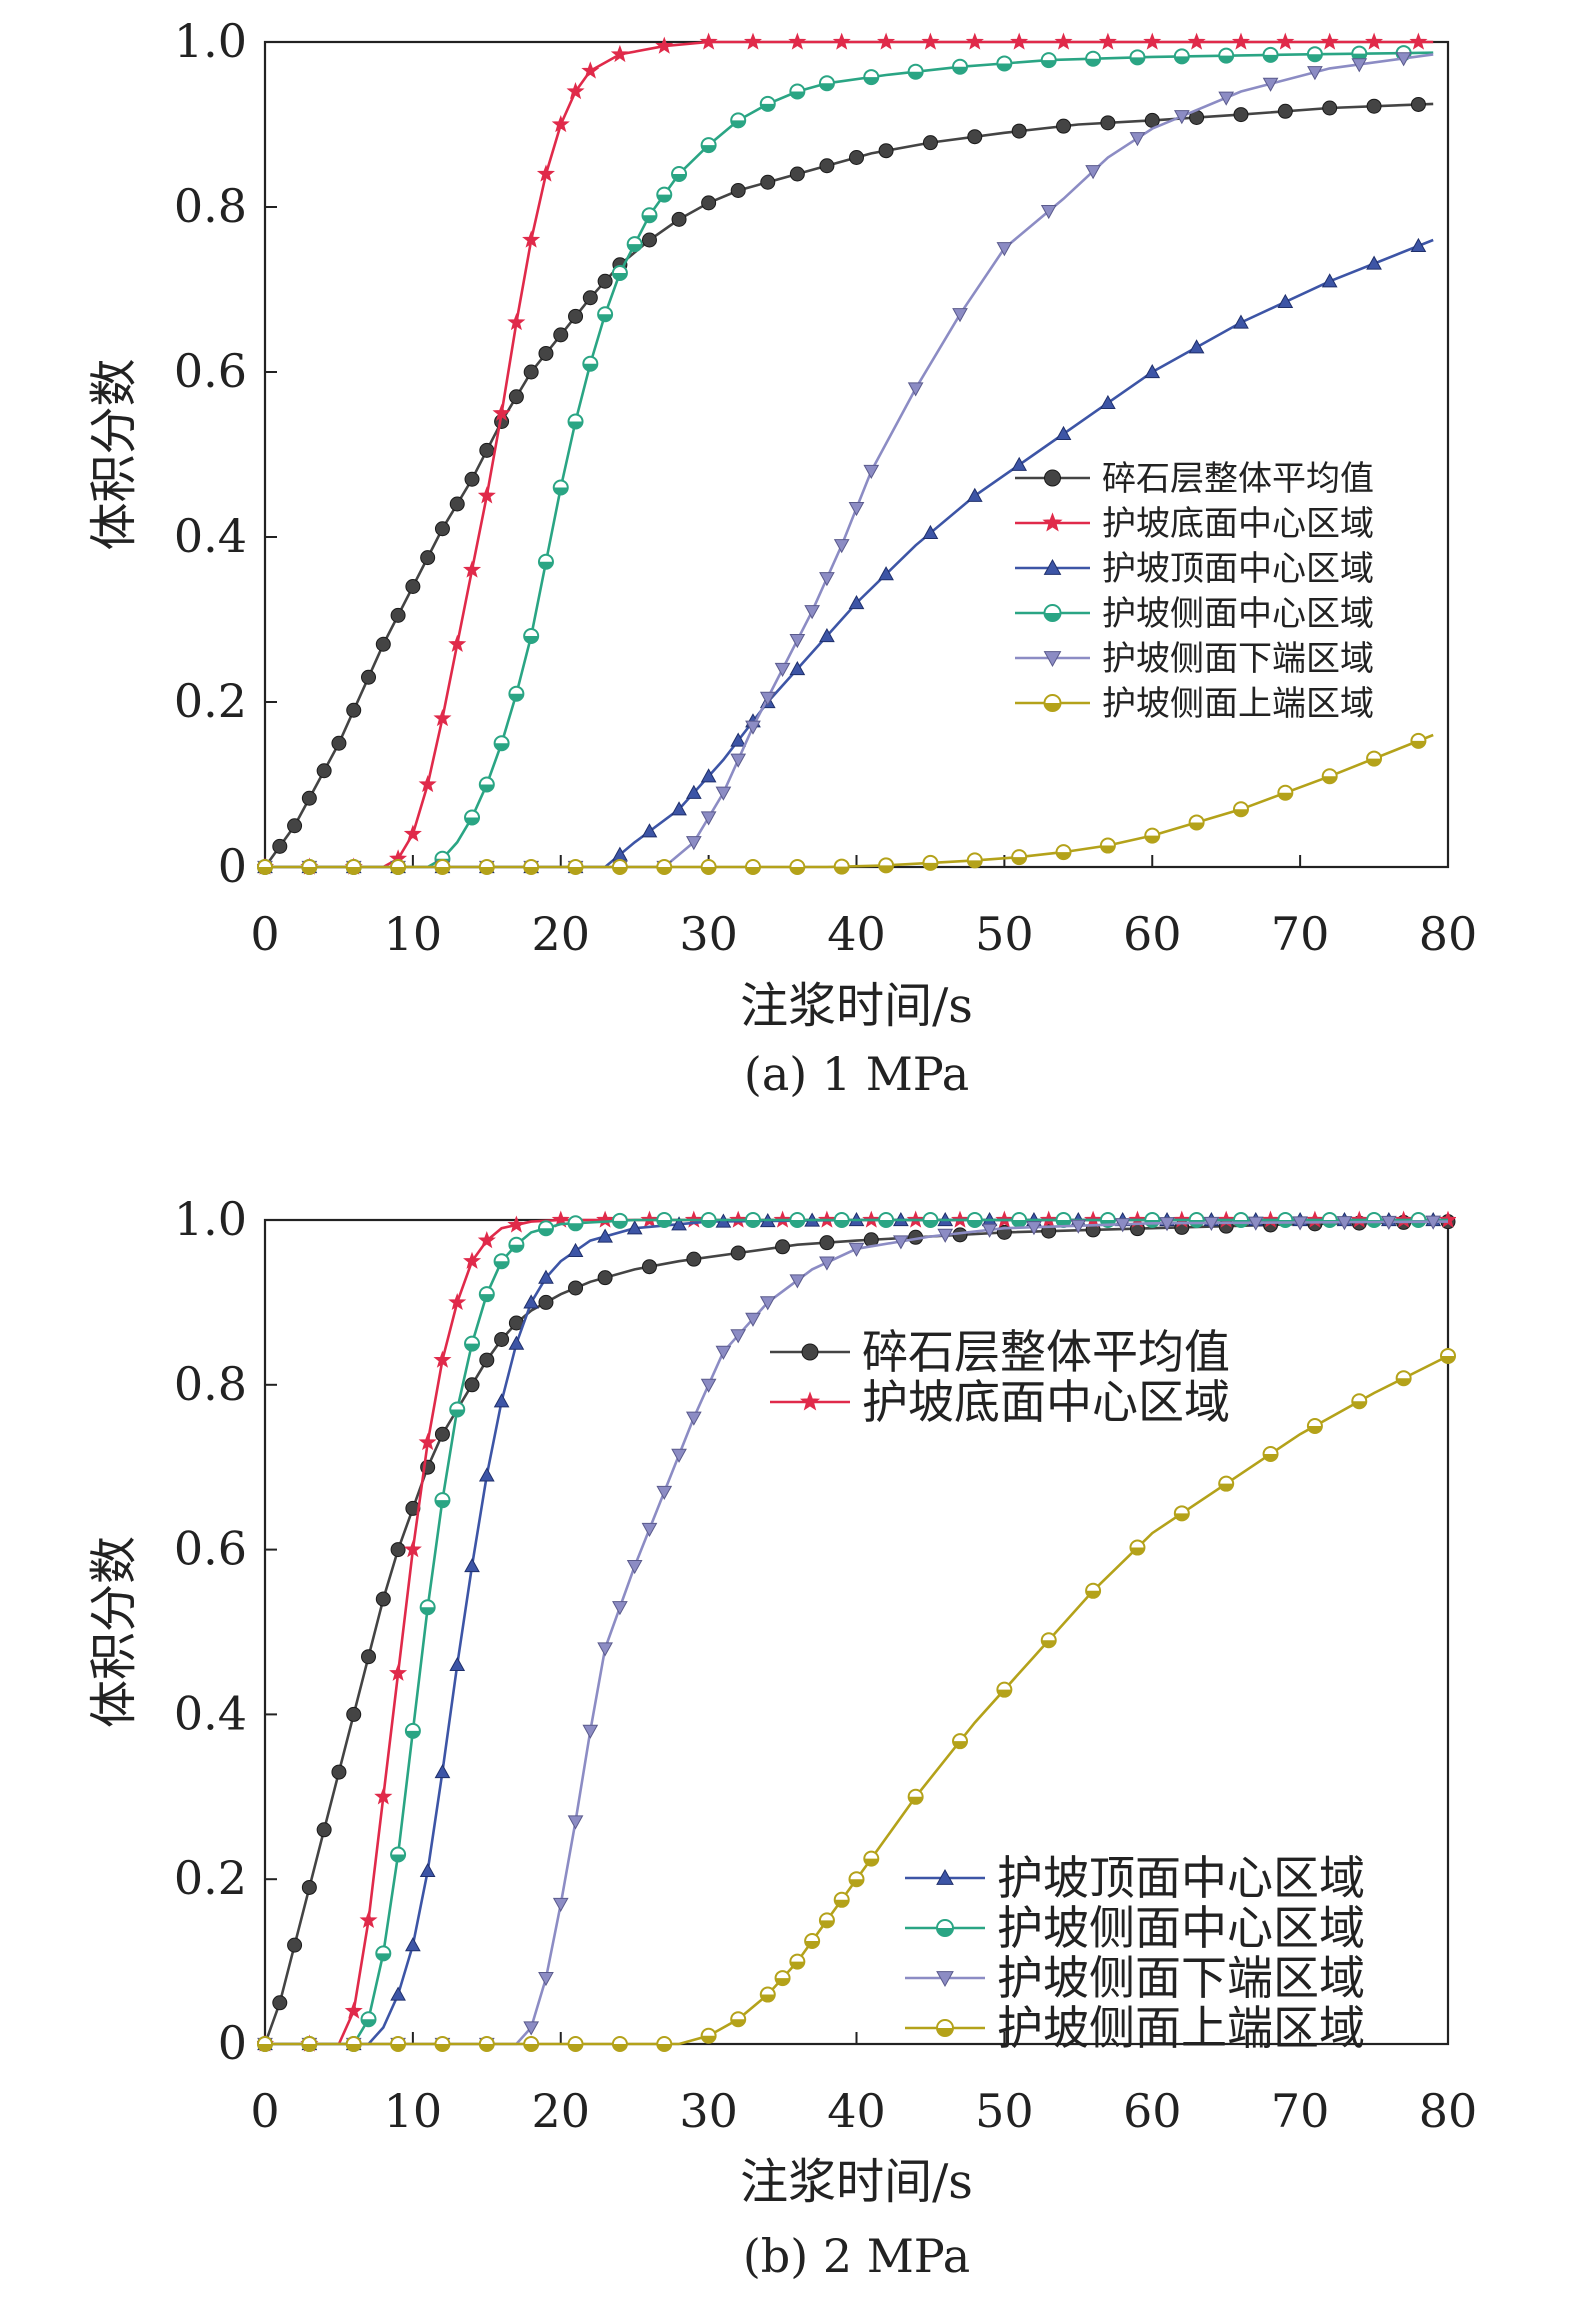 Image resolution: width=1575 pixels, height=2305 pixels. I want to click on x-tick-label: 30, so click(708, 934).